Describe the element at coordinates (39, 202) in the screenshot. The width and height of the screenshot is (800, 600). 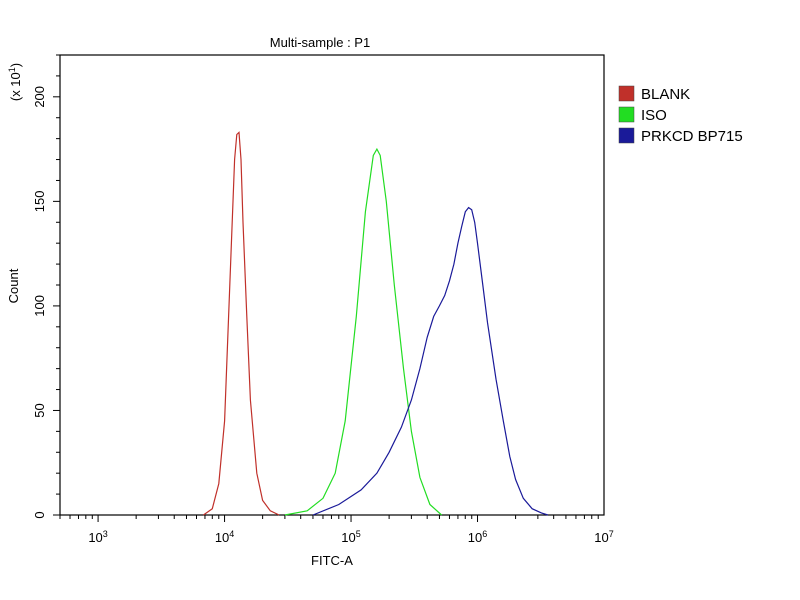
I see `y-tick-label: 150` at that location.